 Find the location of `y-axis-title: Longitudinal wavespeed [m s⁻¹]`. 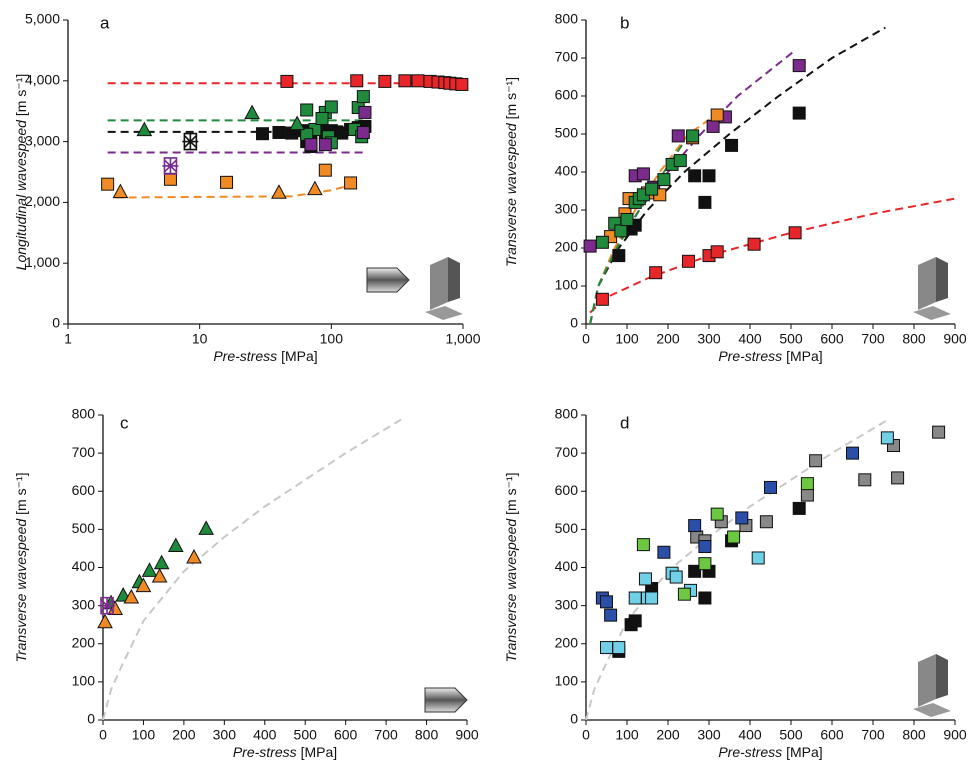

y-axis-title: Longitudinal wavespeed [m s⁻¹] is located at coordinates (21, 172).